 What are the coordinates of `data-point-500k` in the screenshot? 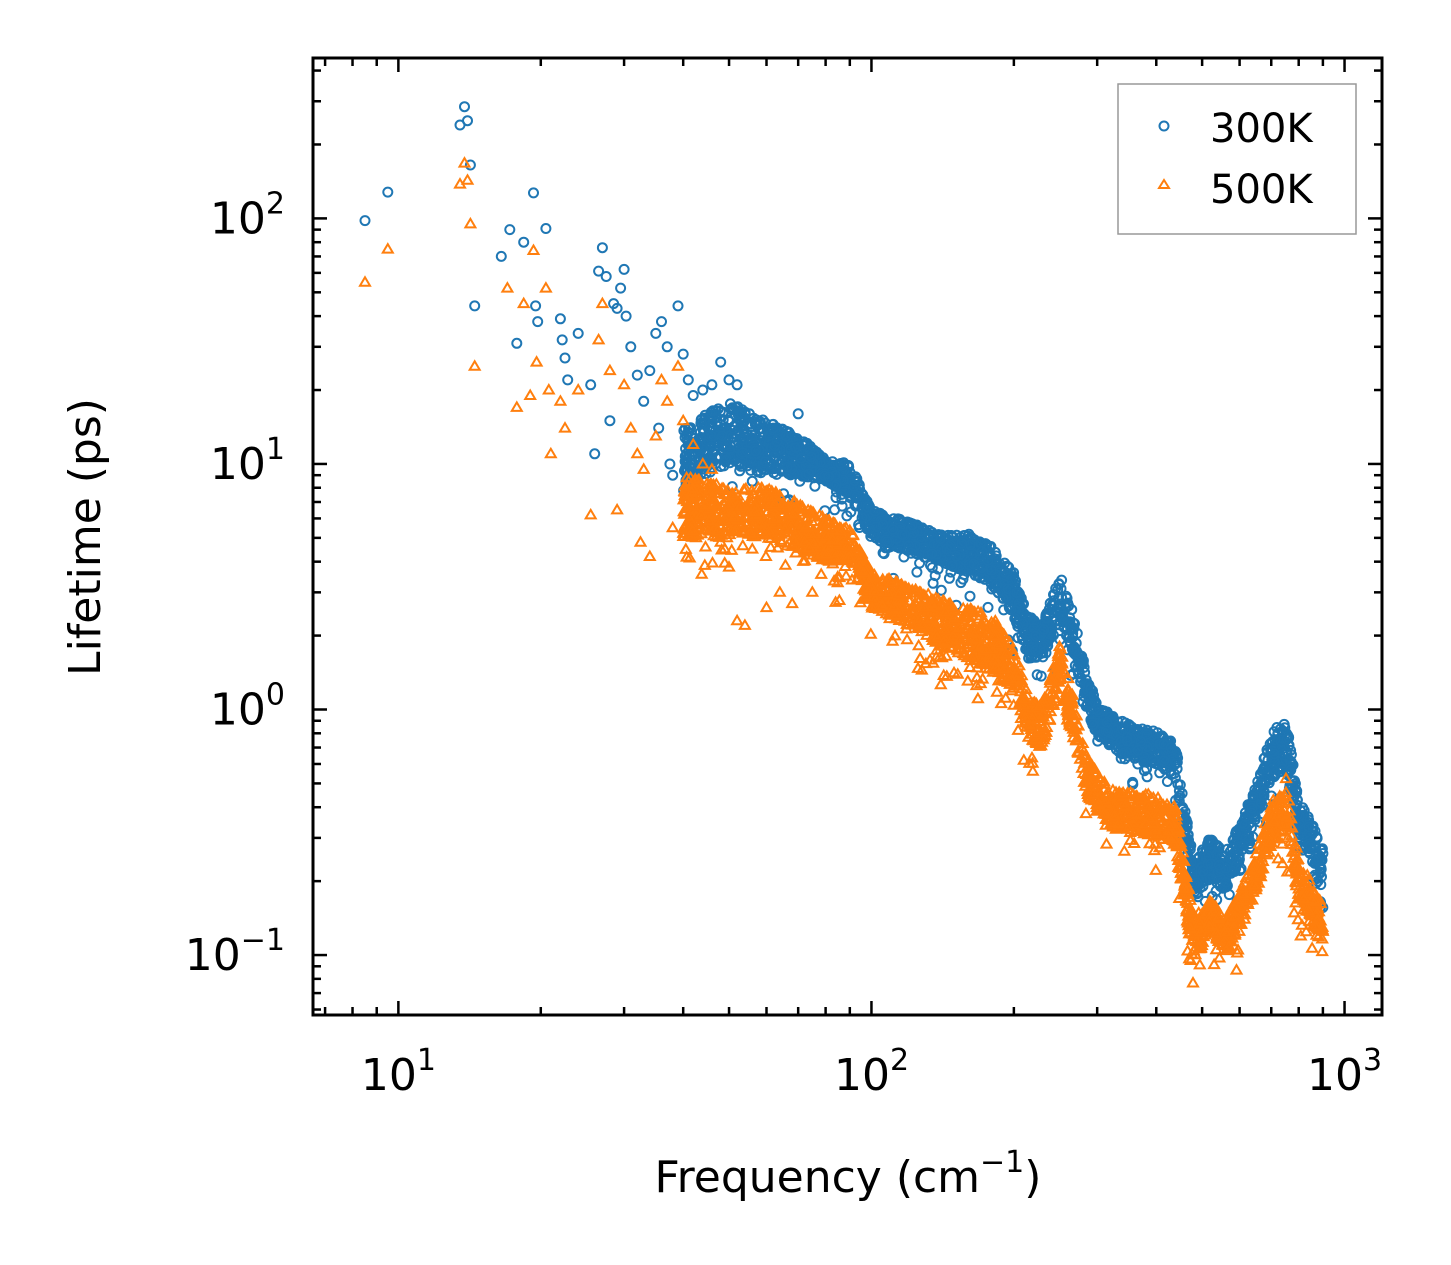 It's located at (721, 549).